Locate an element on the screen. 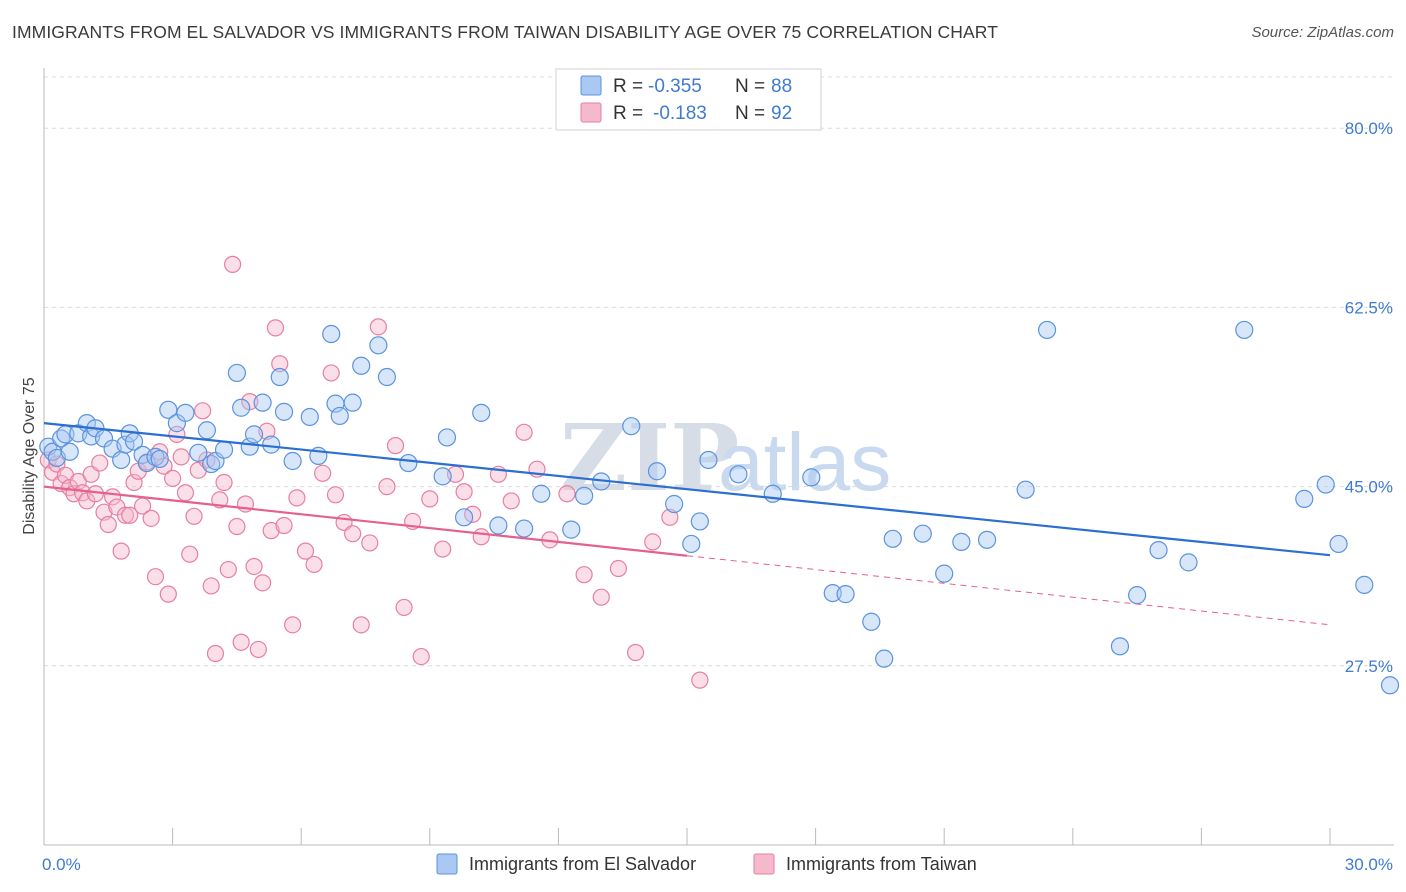 The image size is (1406, 892). stats-n-value-pink: 92 is located at coordinates (781, 113).